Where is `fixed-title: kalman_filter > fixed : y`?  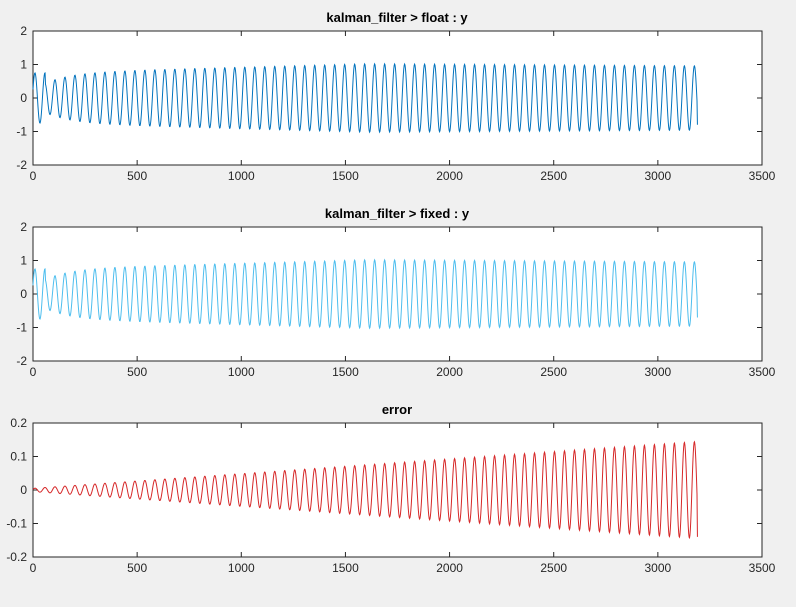 fixed-title: kalman_filter > fixed : y is located at coordinates (397, 213).